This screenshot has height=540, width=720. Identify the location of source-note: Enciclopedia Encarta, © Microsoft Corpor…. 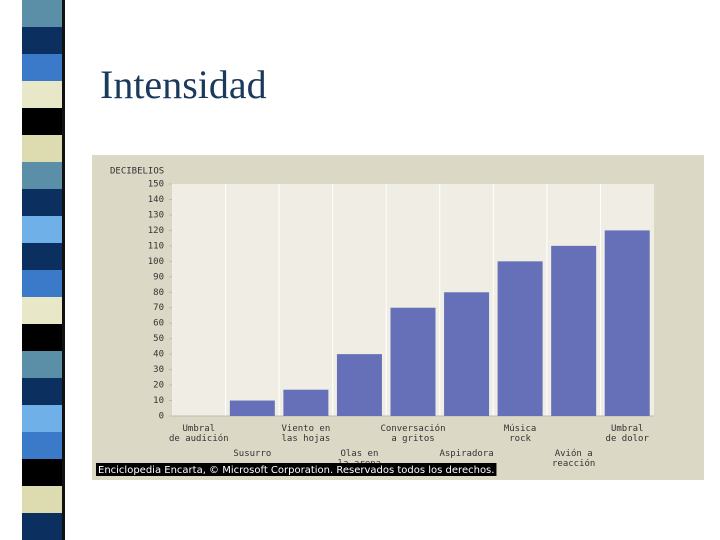
(296, 470).